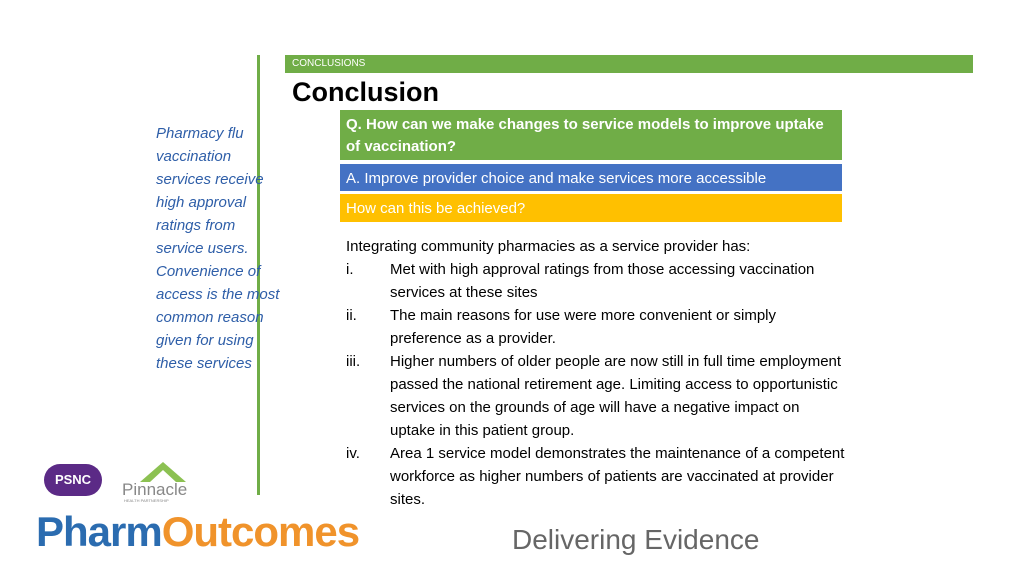 Image resolution: width=1024 pixels, height=576 pixels. What do you see at coordinates (258, 275) in the screenshot?
I see `divider` at bounding box center [258, 275].